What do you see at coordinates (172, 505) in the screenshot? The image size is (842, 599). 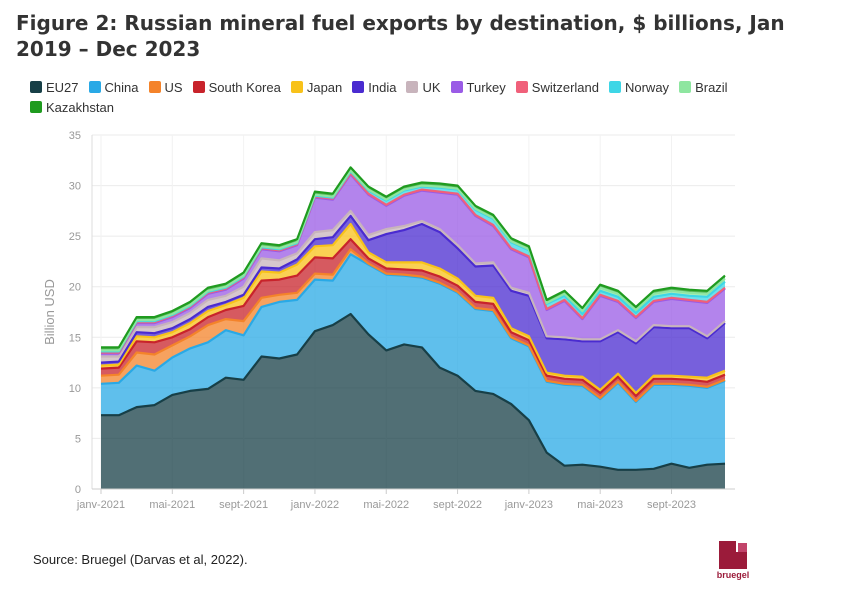 I see `x-tick-label: mai-2021` at bounding box center [172, 505].